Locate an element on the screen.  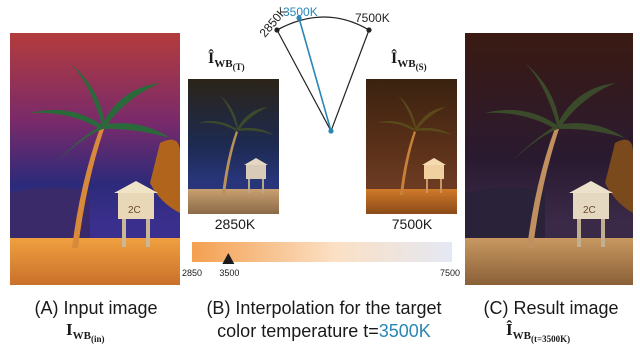
arc-label-right: 7500K is located at coordinates (372, 18).